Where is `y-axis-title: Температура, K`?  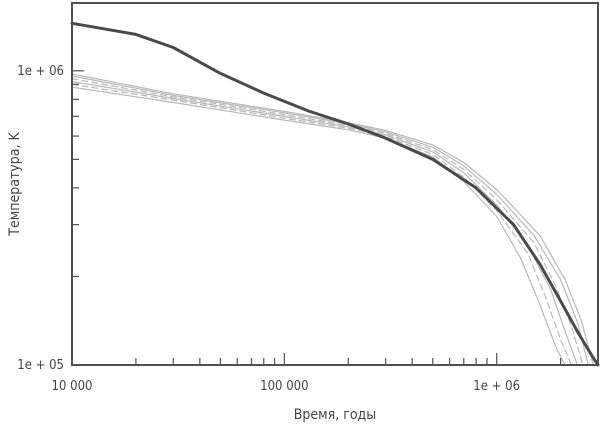
y-axis-title: Температура, K is located at coordinates (15, 184).